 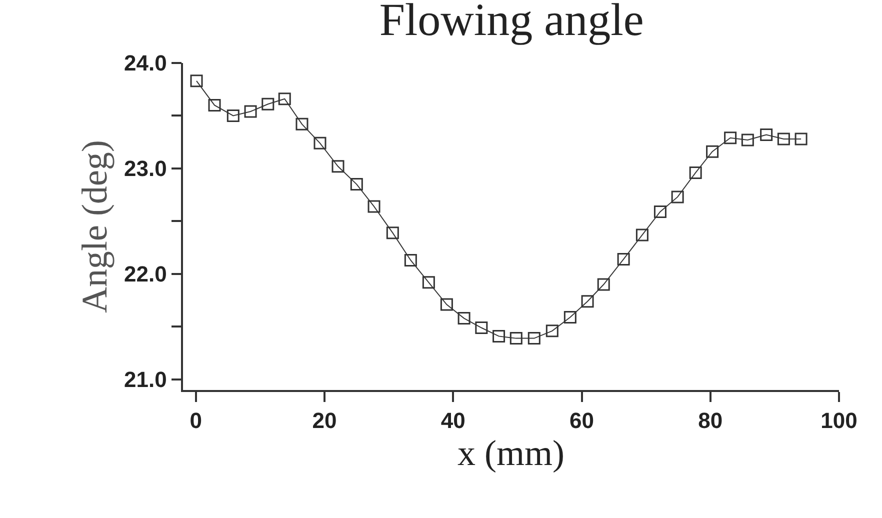 I want to click on x-axis-title: x (mm), so click(x=511, y=453).